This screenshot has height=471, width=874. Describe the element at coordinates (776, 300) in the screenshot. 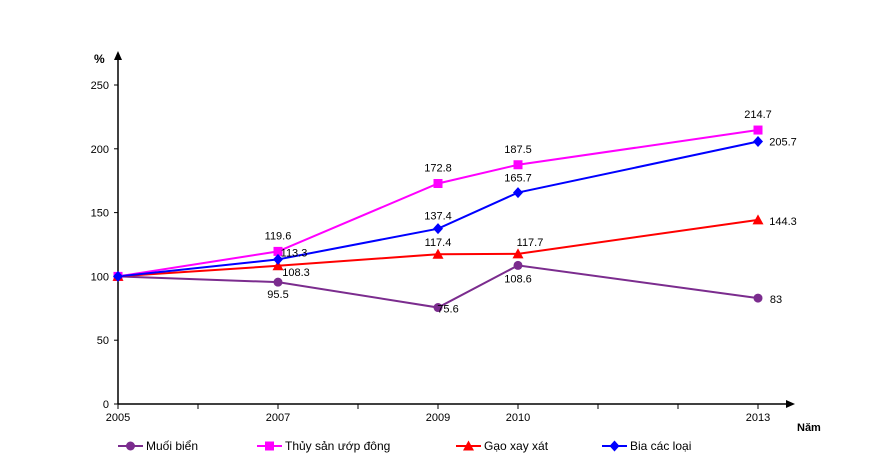

I see `data-label: 83` at that location.